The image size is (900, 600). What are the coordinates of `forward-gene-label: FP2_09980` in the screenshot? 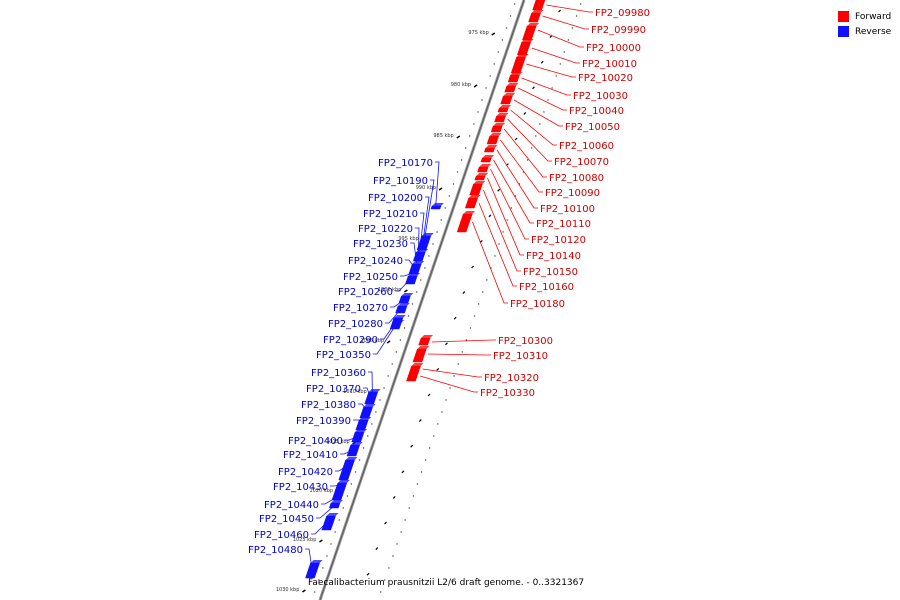 It's located at (622, 13).